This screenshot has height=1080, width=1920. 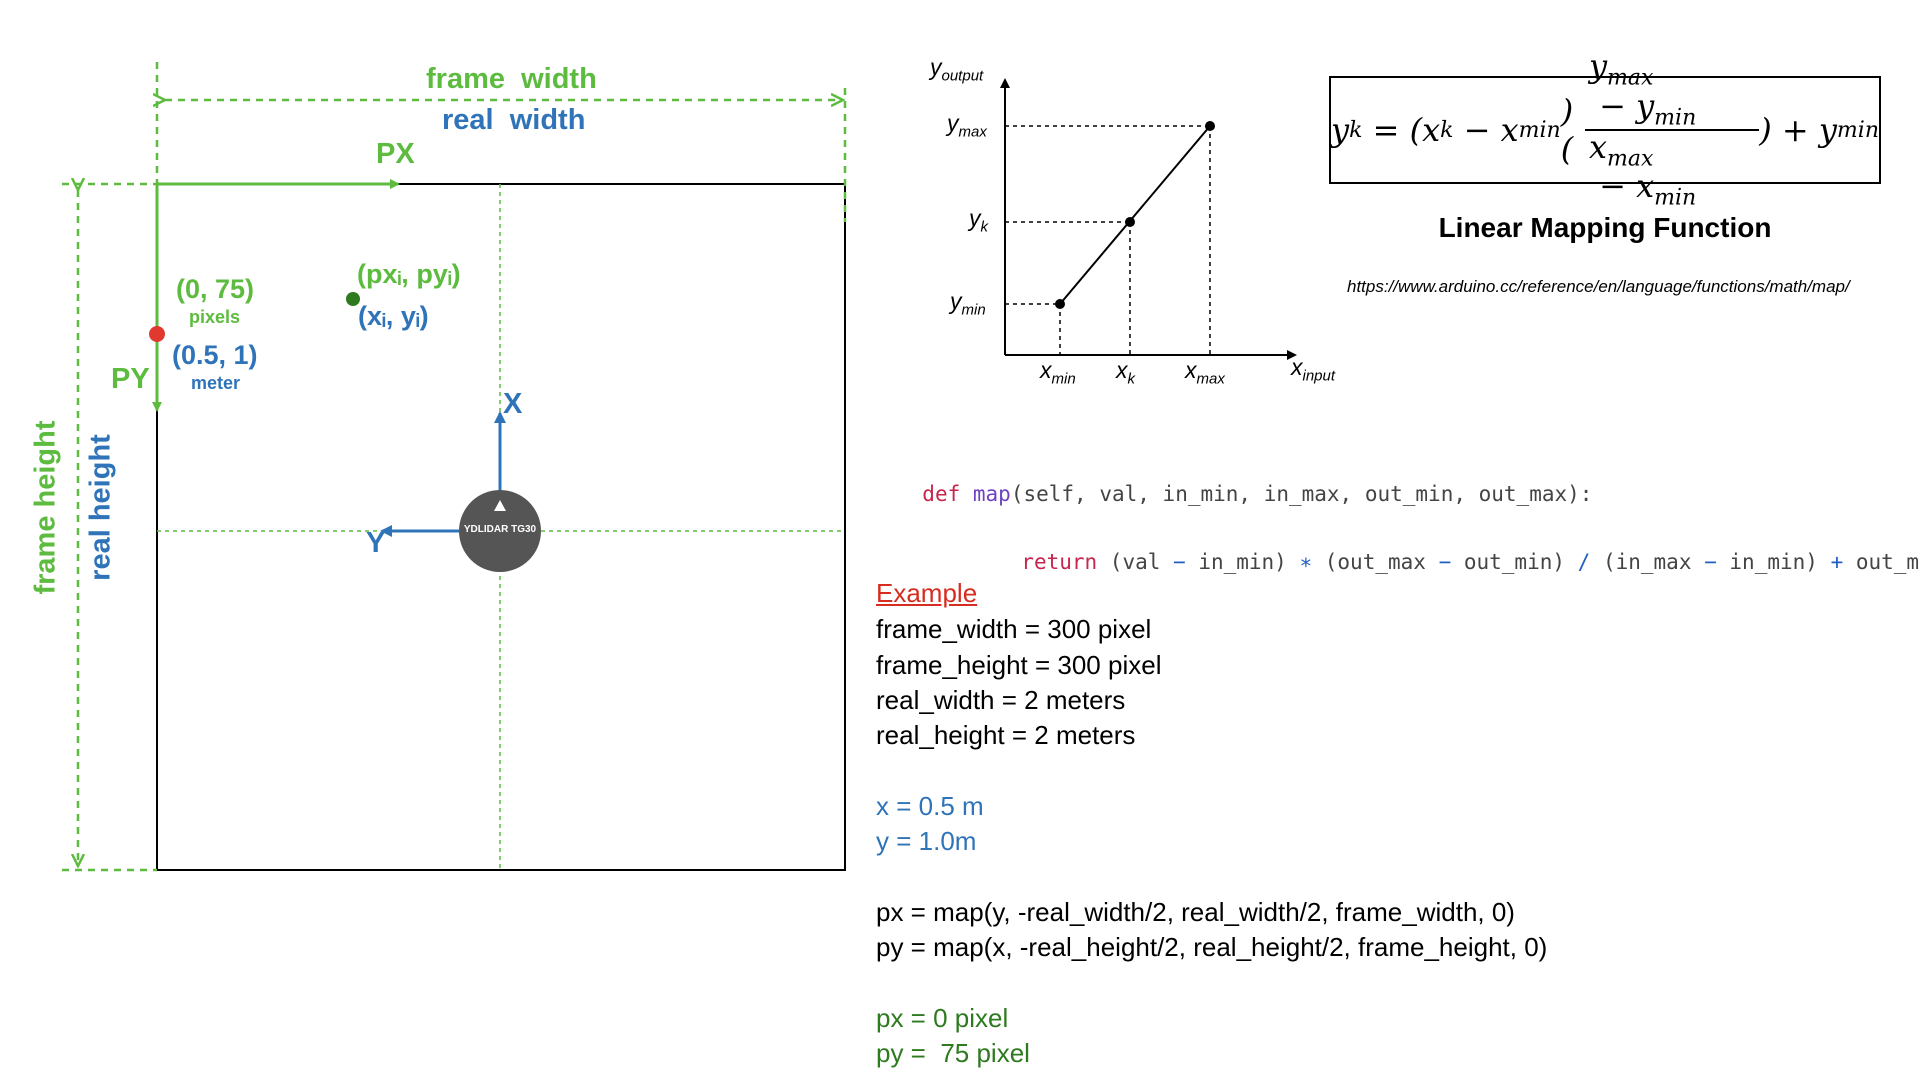 What do you see at coordinates (500, 505) in the screenshot?
I see `sensor-direction-icon` at bounding box center [500, 505].